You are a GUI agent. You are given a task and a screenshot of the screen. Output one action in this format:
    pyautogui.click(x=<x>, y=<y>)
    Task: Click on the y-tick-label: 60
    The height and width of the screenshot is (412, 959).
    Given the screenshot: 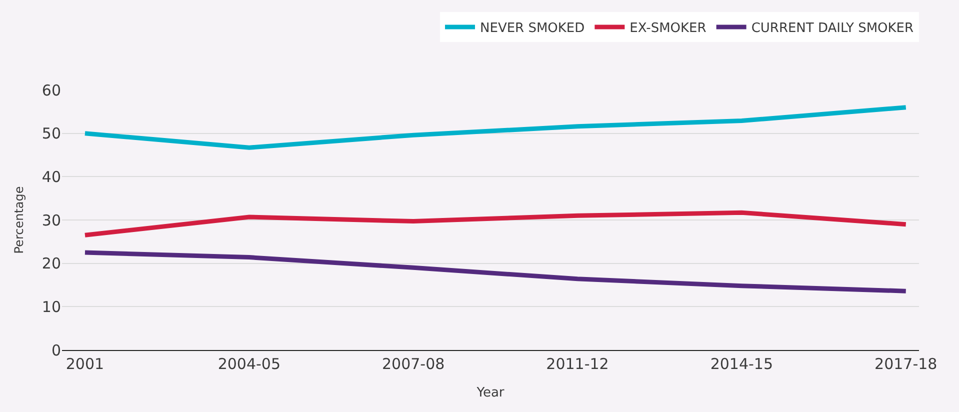 What is the action you would take?
    pyautogui.click(x=51, y=90)
    